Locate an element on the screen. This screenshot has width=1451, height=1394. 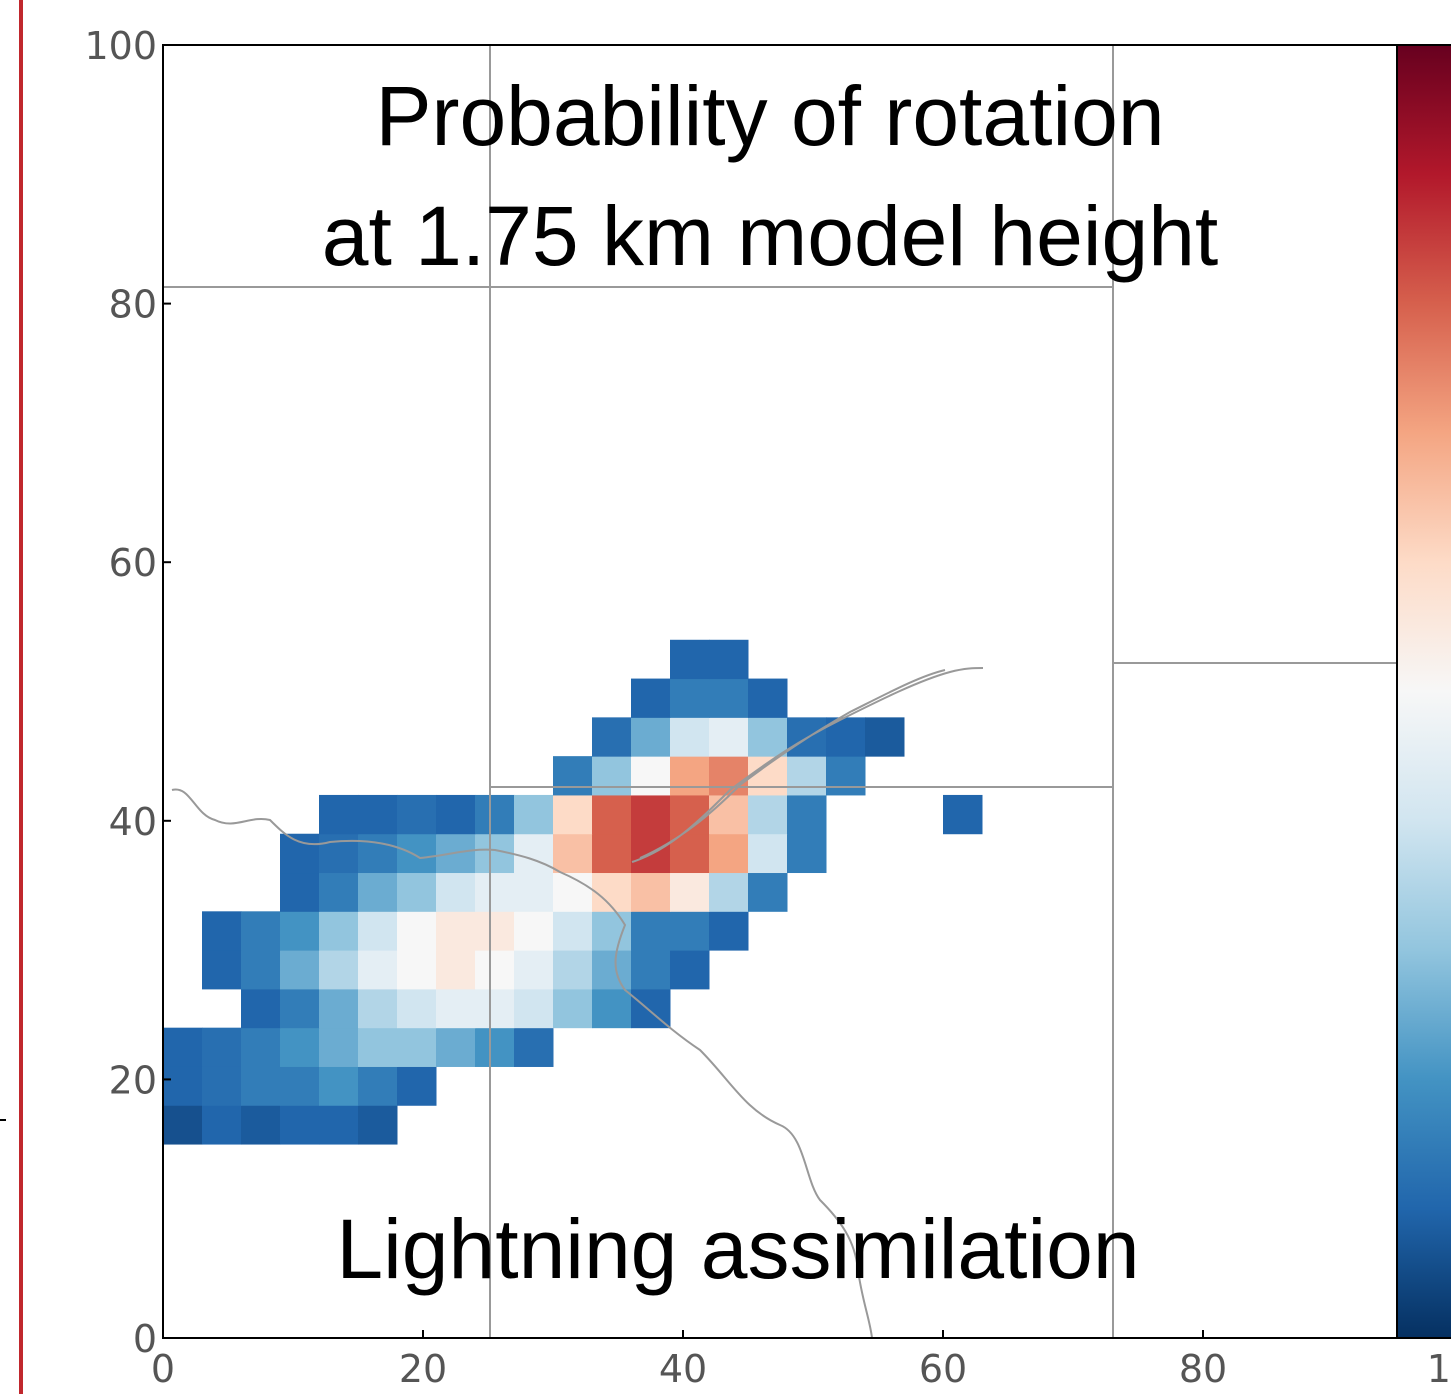
y-tick-label: 80 is located at coordinates (133, 305).